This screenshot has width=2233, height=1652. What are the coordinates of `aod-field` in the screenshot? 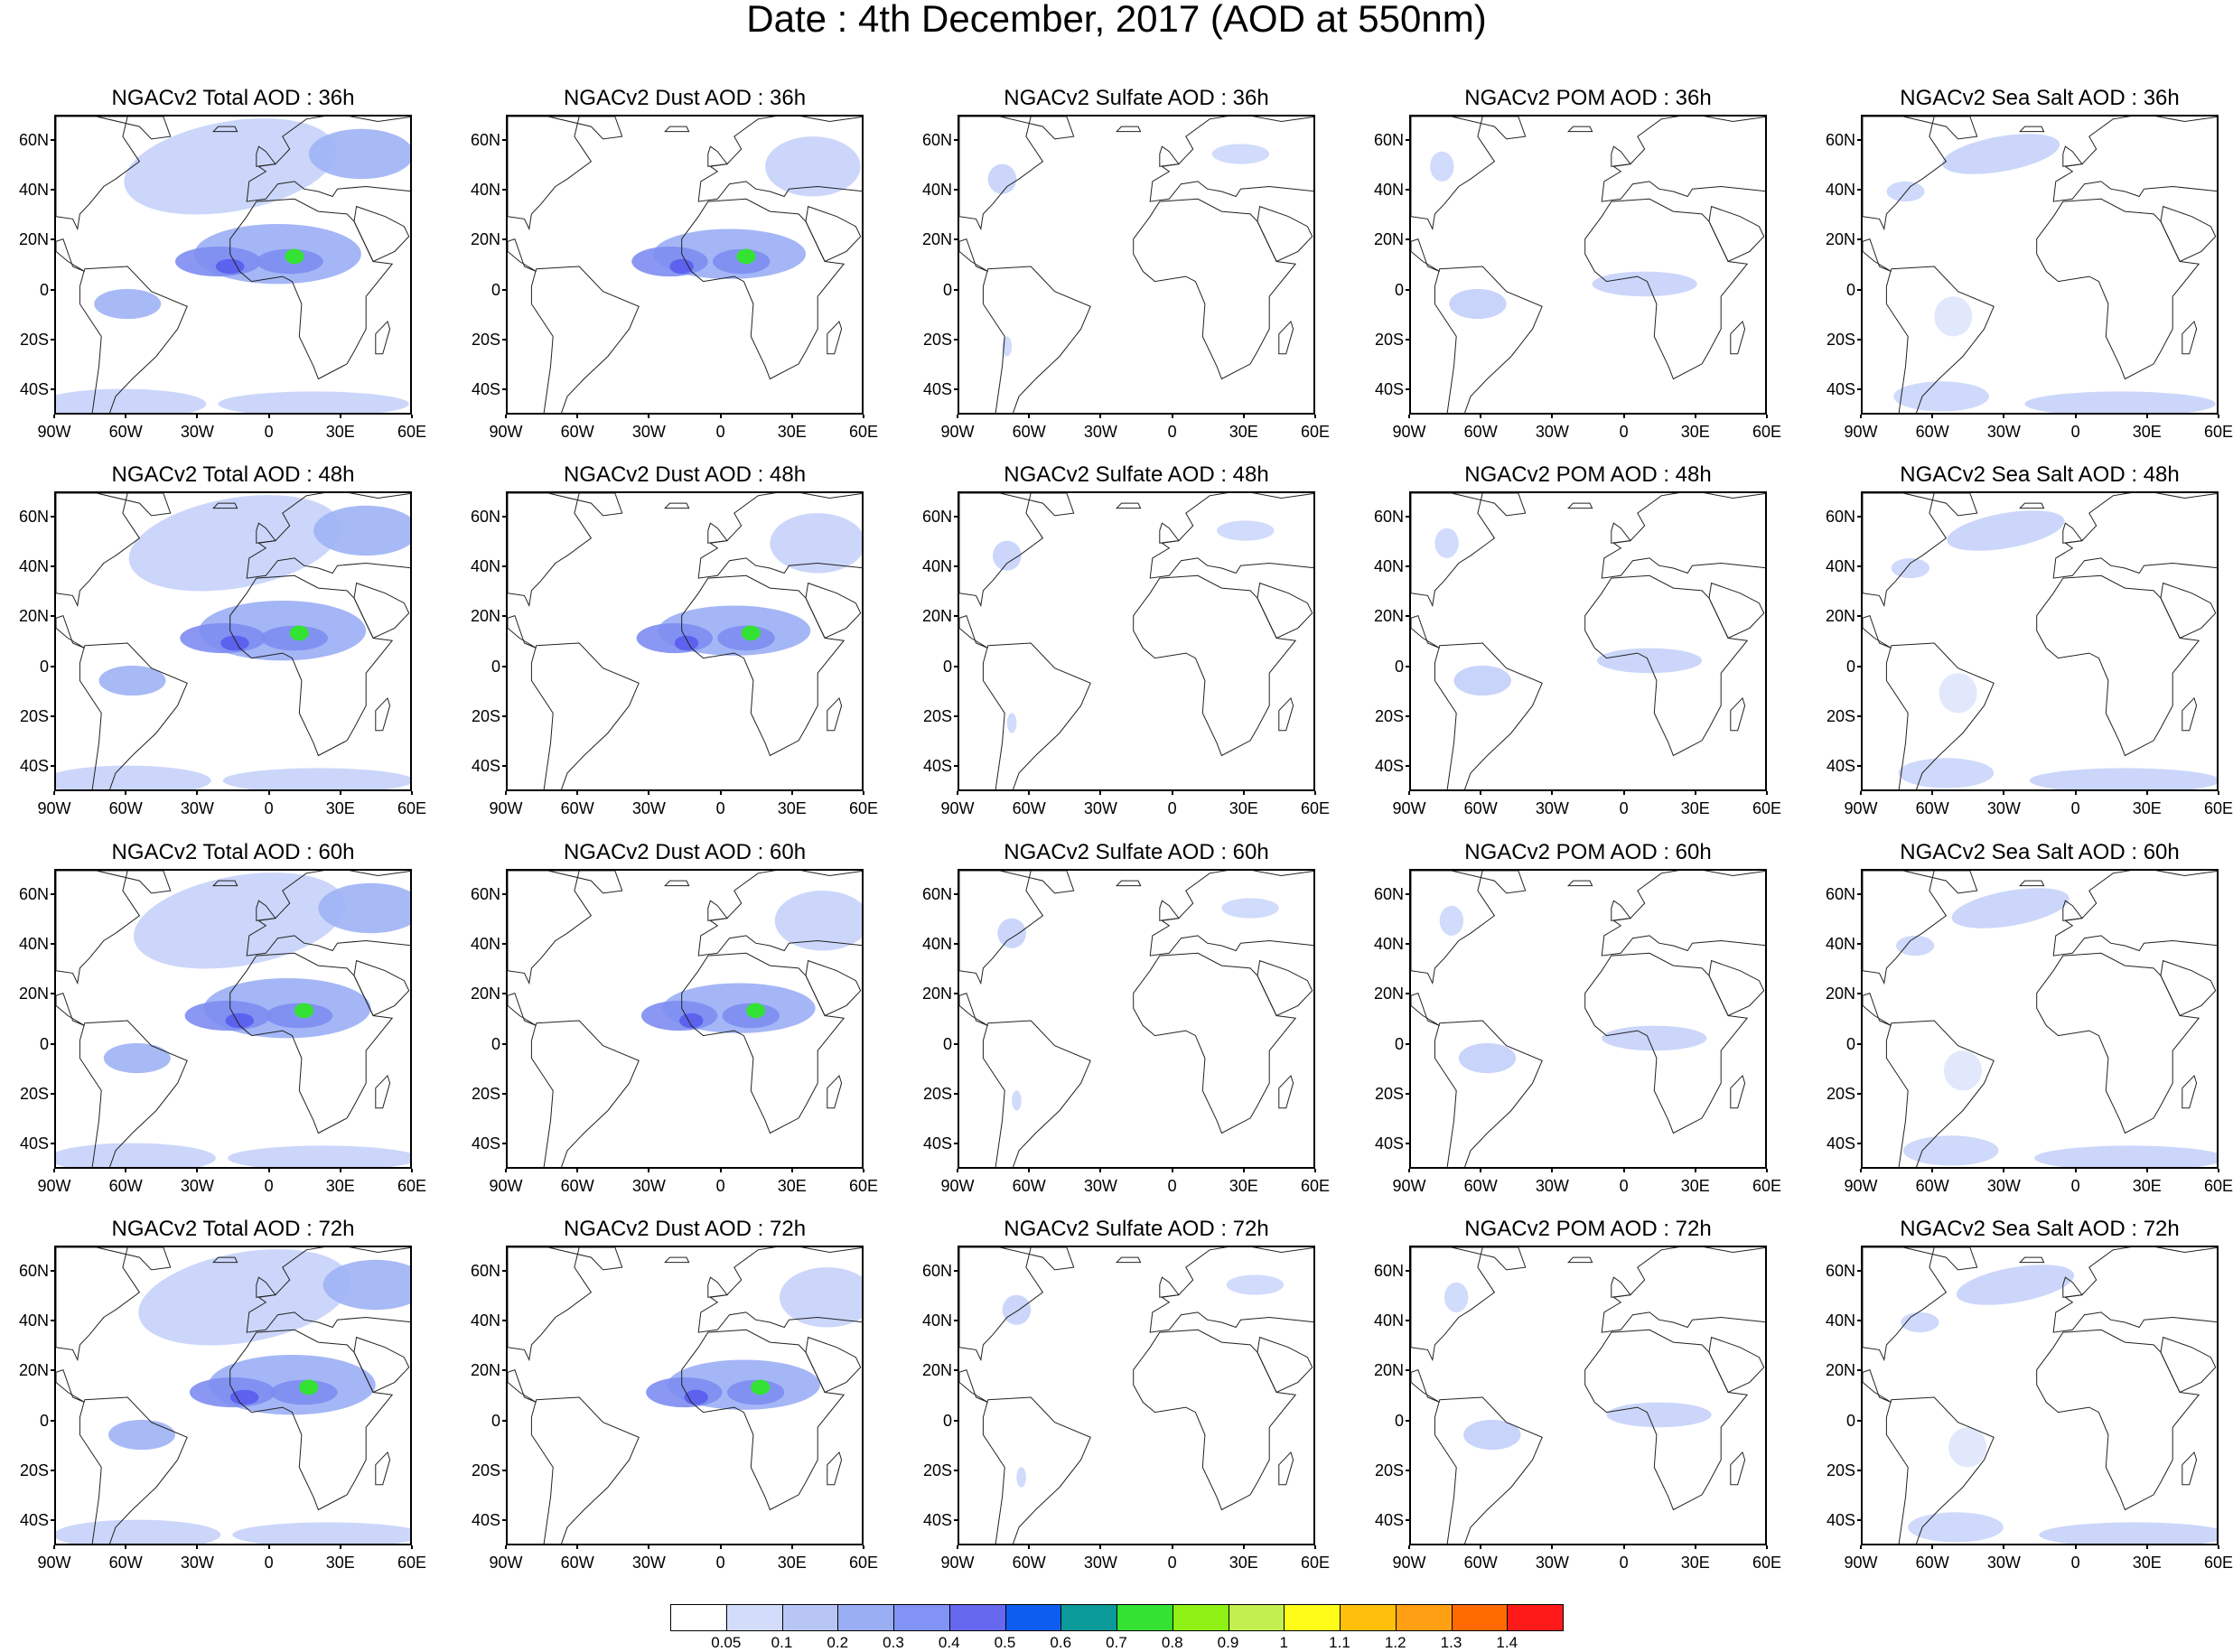 It's located at (1136, 641).